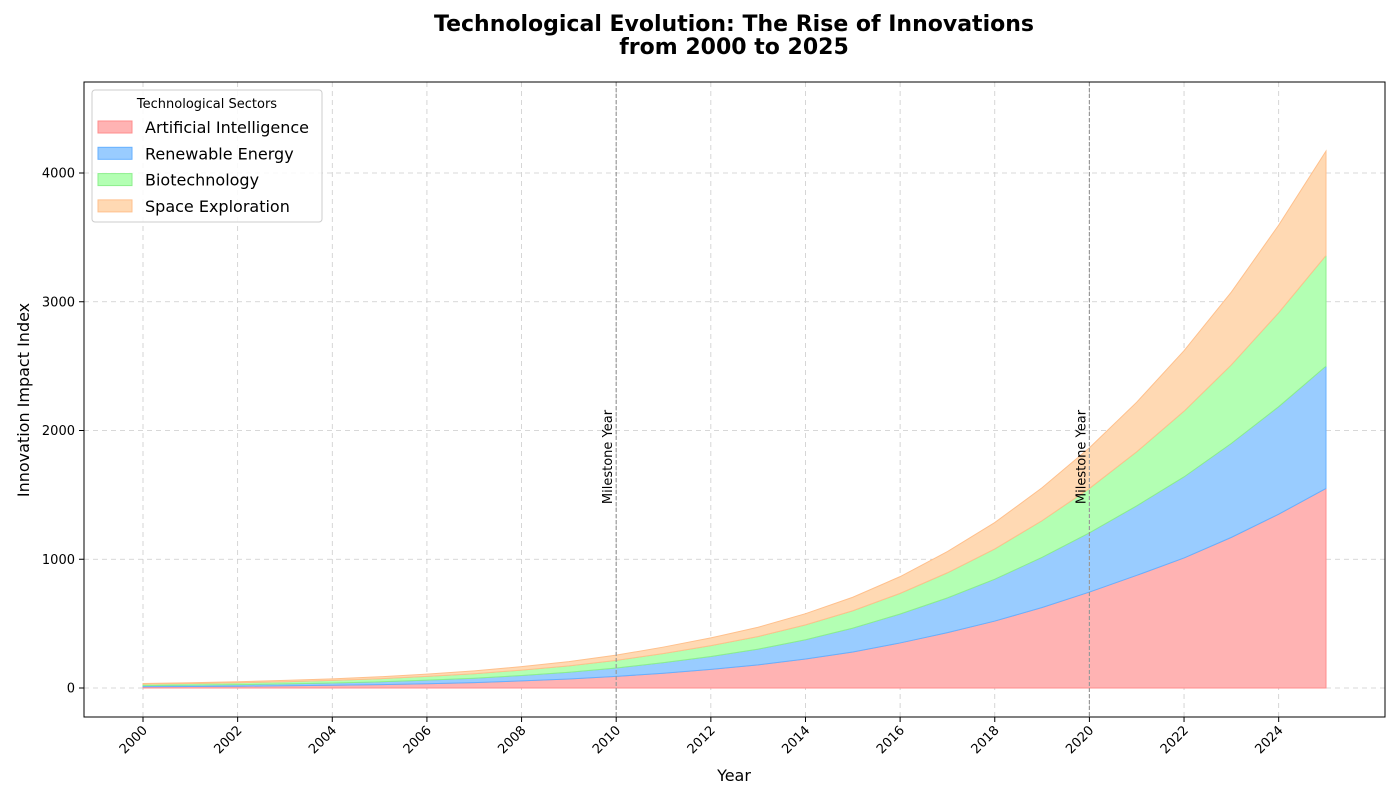 The height and width of the screenshot is (800, 1400). Describe the element at coordinates (418, 740) in the screenshot. I see `x-tick-label: 2006` at that location.